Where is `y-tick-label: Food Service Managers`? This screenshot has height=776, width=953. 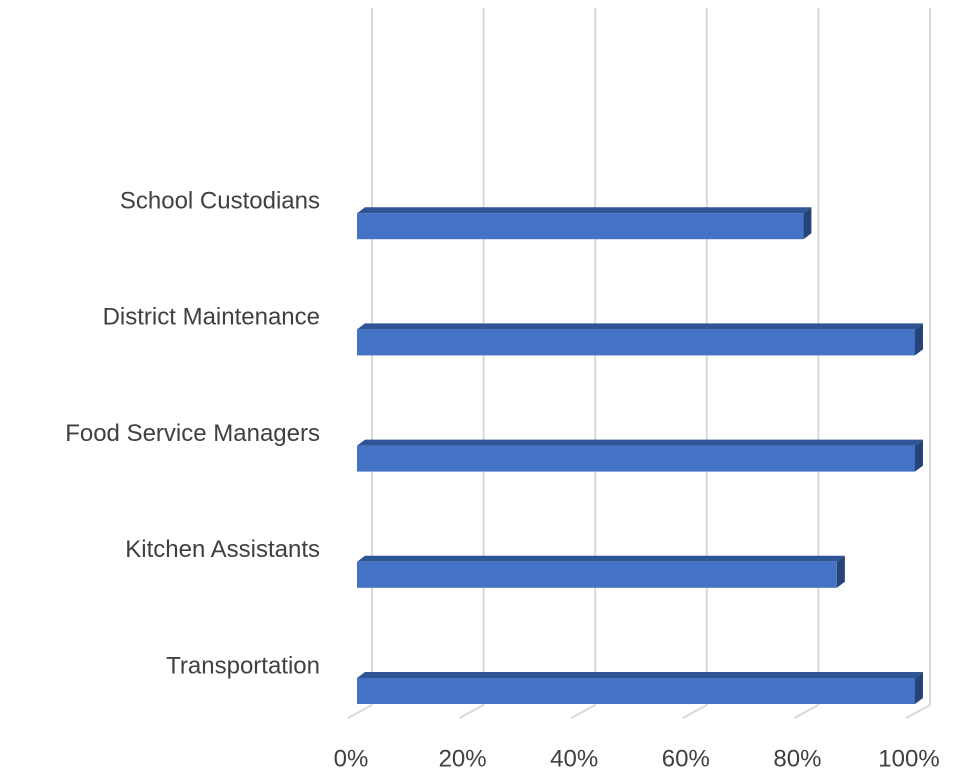 y-tick-label: Food Service Managers is located at coordinates (192, 433).